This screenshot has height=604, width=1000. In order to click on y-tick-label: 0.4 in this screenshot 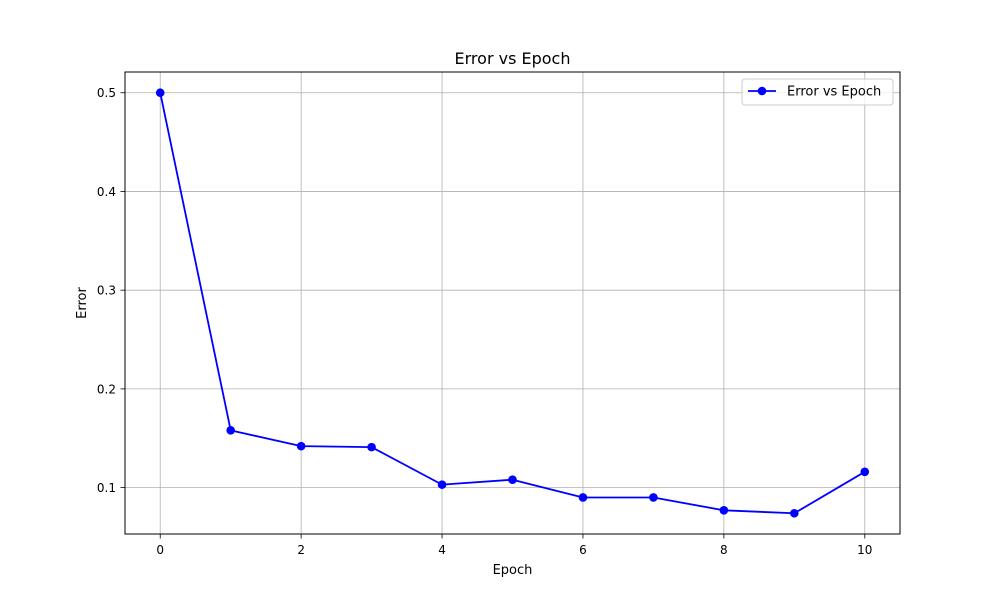, I will do `click(106, 192)`.